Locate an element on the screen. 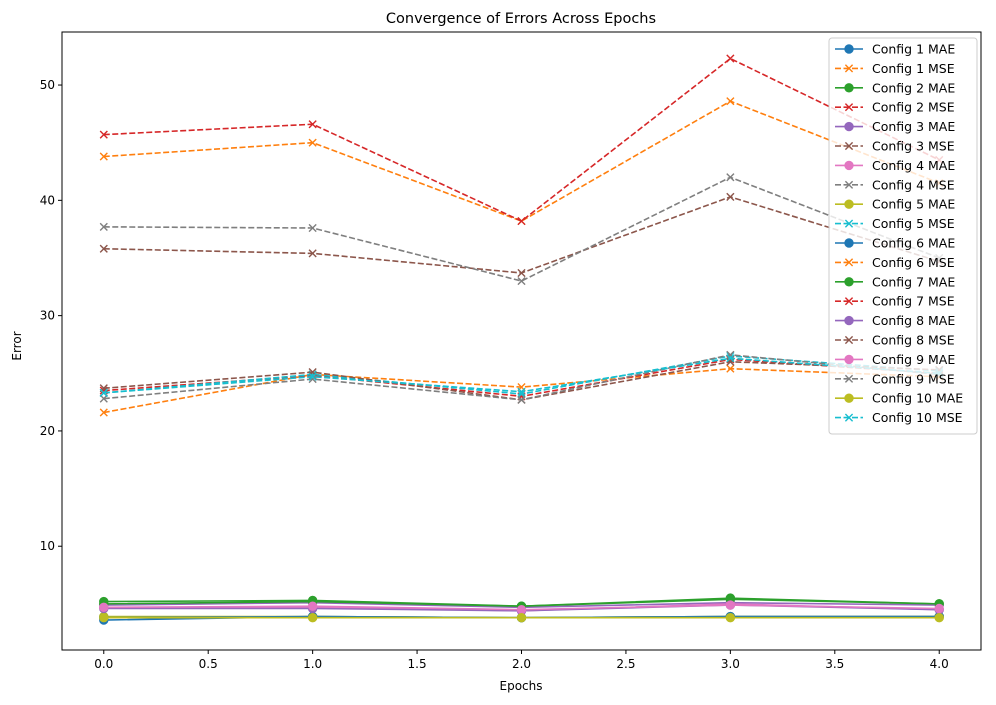 This screenshot has height=705, width=996. legend-box is located at coordinates (903, 236).